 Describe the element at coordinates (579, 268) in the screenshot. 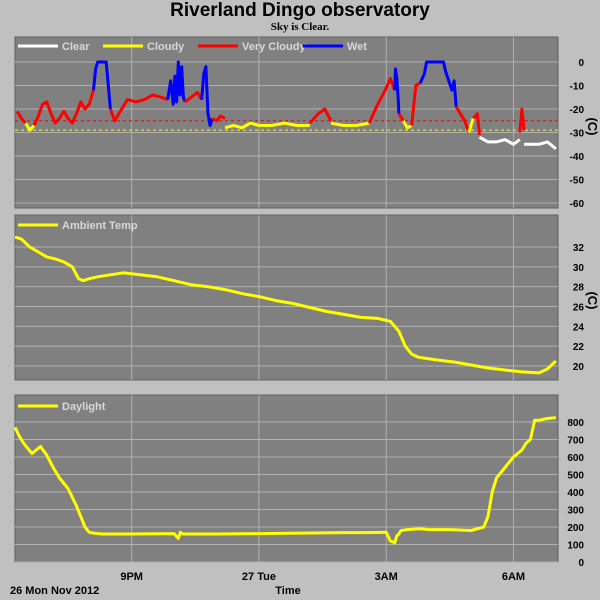

I see `y-tick-label: 30` at that location.